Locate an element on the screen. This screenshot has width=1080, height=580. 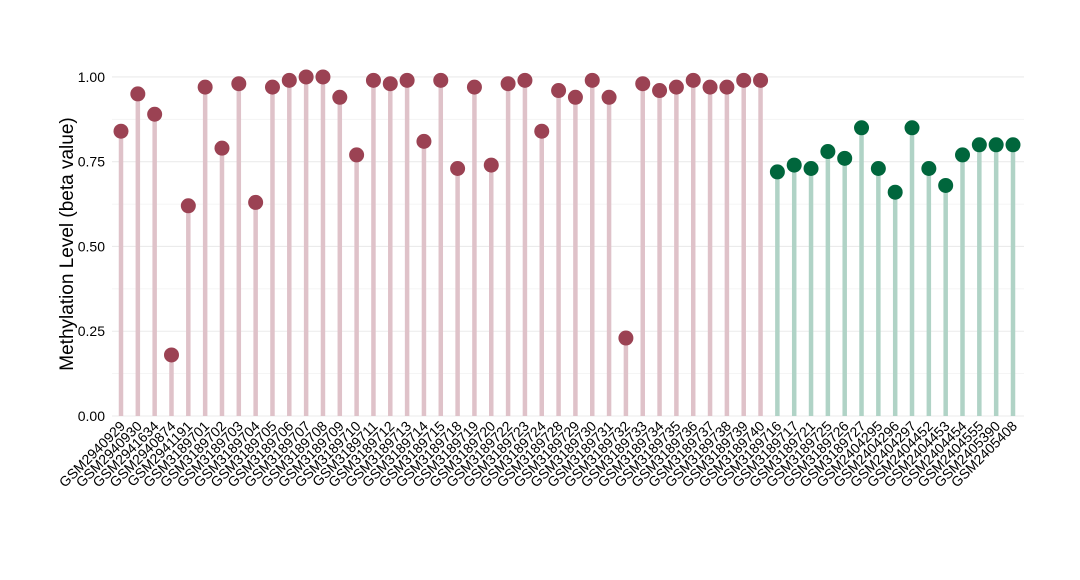
y-axis-title: Methylation Level (beta value) is located at coordinates (67, 243).